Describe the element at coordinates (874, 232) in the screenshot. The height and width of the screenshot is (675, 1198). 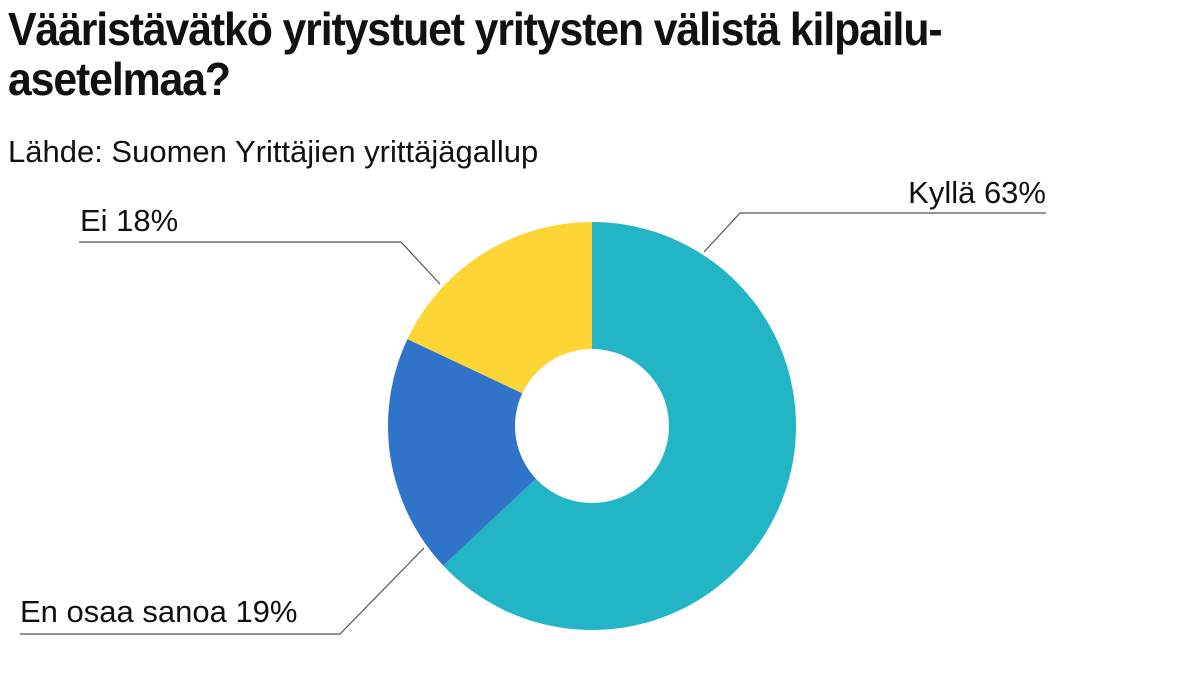
I see `leader-line-kylla` at that location.